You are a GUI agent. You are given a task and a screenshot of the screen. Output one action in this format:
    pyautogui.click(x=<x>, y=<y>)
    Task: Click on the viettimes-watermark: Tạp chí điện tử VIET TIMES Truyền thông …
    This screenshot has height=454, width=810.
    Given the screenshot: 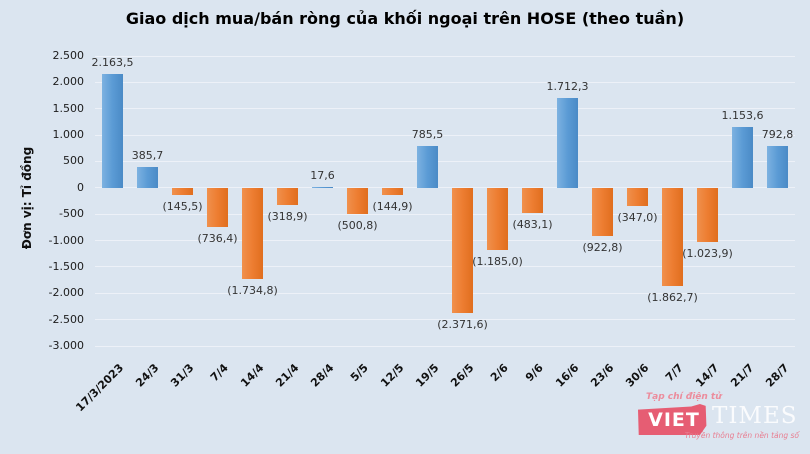 What is the action you would take?
    pyautogui.click(x=719, y=421)
    